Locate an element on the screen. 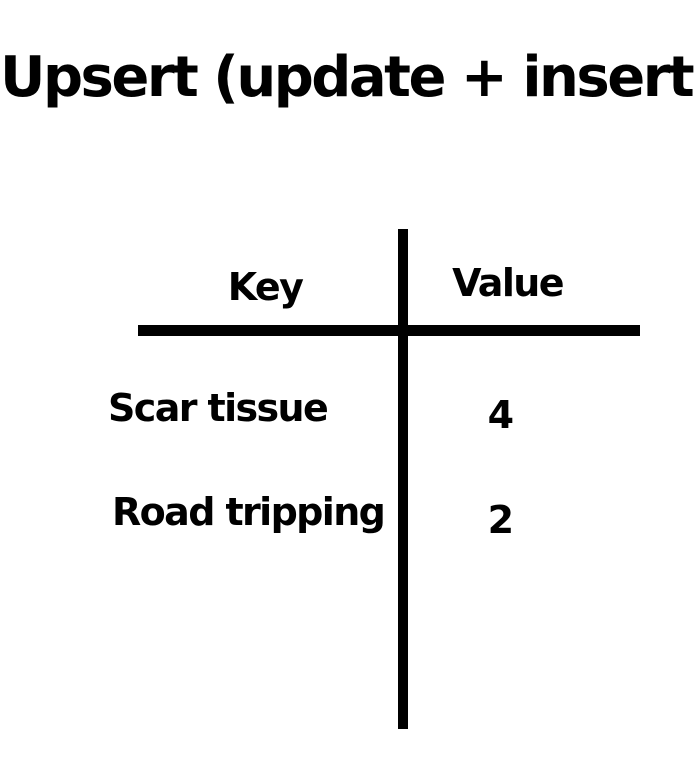  column-header-key: Key is located at coordinates (265, 287).